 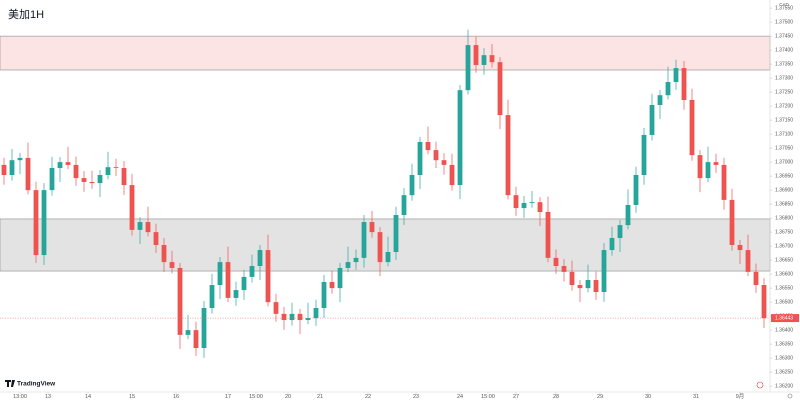 I want to click on y-tick-label: 1.36500, so click(x=784, y=302).